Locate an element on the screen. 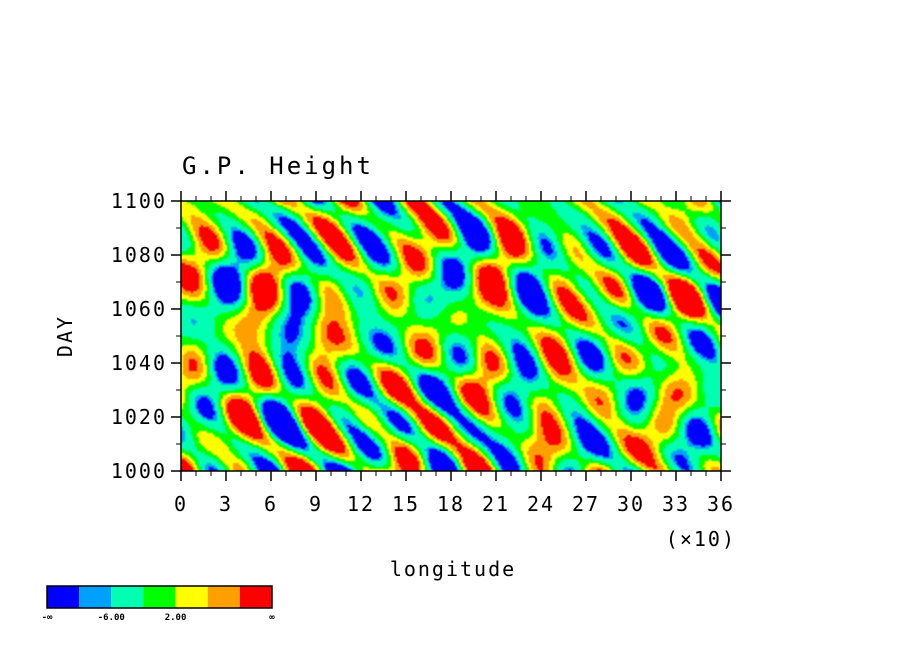  colorbar-label: -6.00 is located at coordinates (111, 618).